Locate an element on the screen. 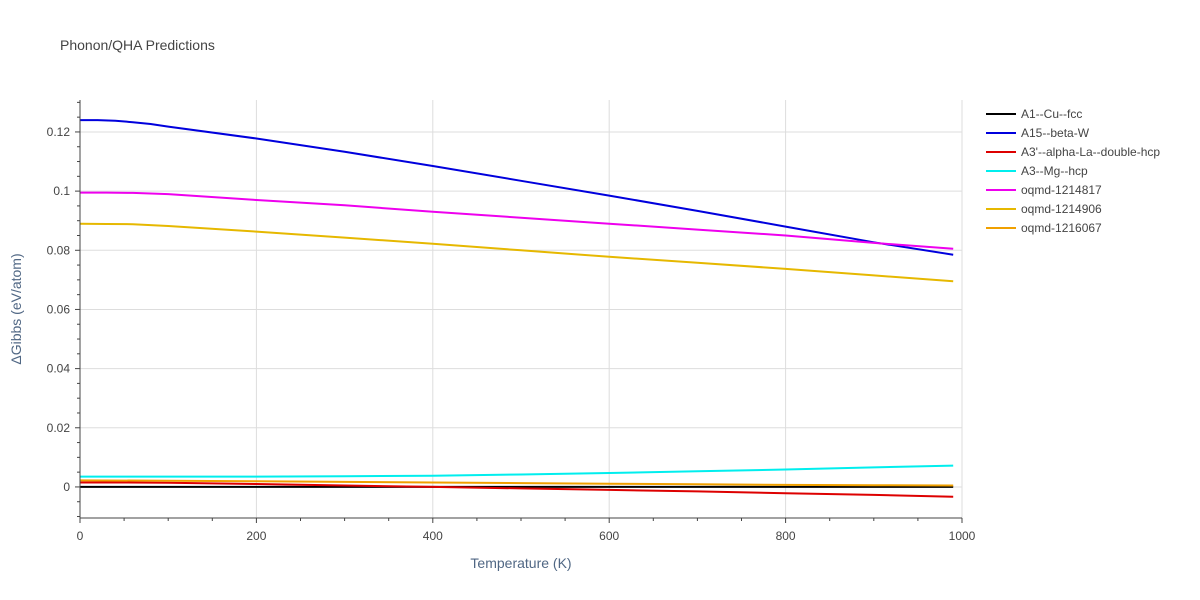 Image resolution: width=1200 pixels, height=600 pixels. legend-item: A1--Cu--fcc is located at coordinates (1034, 114).